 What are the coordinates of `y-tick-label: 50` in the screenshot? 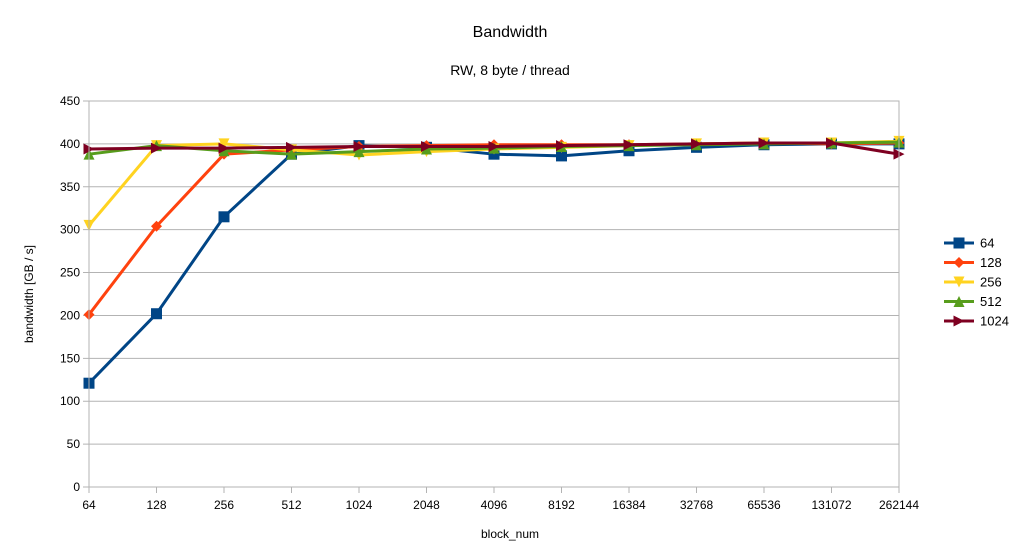 It's located at (74, 444).